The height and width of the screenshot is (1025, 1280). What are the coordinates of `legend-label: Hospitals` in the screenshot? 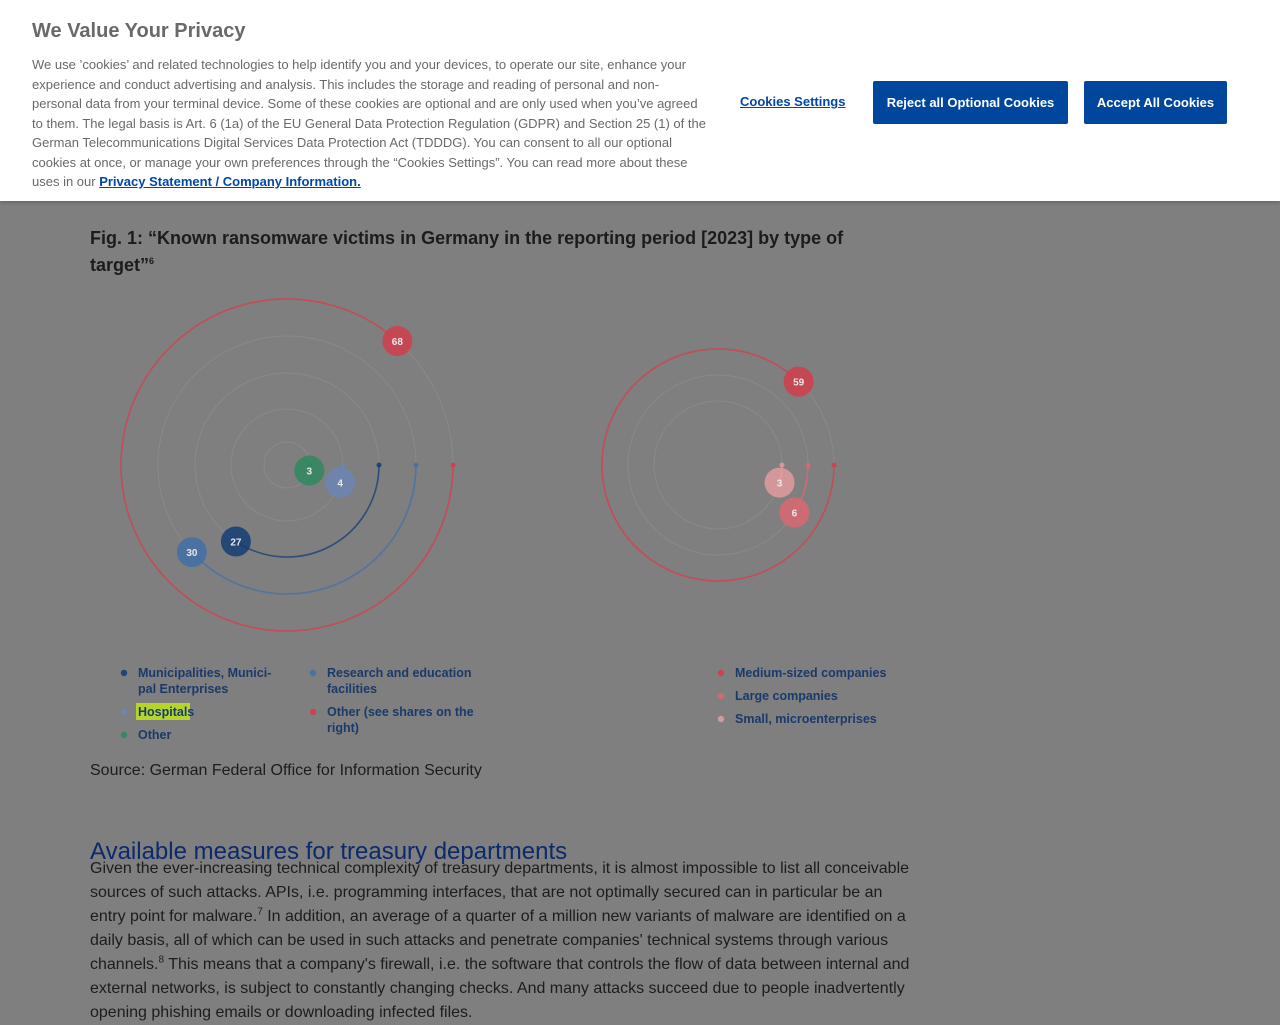 It's located at (166, 712).